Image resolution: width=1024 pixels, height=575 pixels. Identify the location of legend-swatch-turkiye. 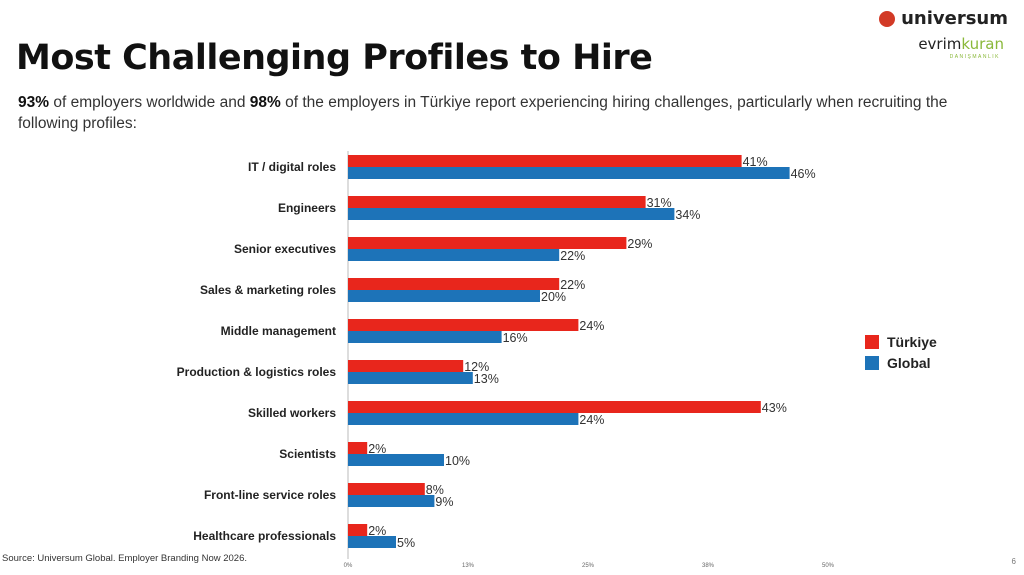
(872, 342).